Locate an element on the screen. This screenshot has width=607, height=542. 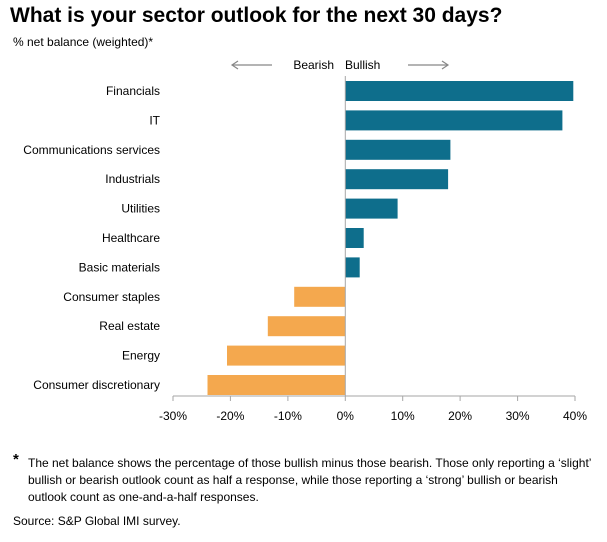
category-label-basic-materials: Basic materials is located at coordinates (119, 267).